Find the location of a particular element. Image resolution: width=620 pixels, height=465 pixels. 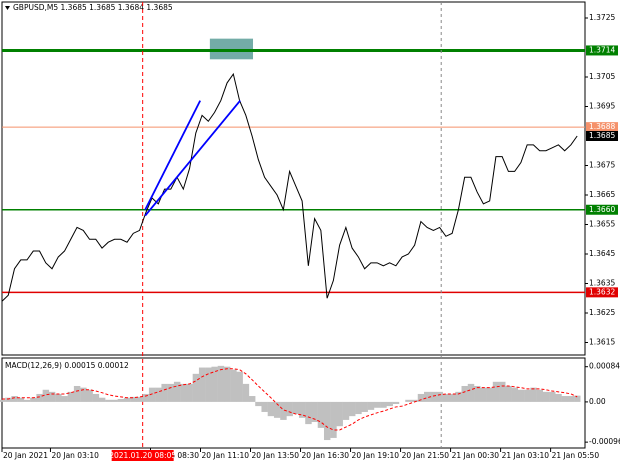

y-tick-label: 1.3665 is located at coordinates (602, 194).